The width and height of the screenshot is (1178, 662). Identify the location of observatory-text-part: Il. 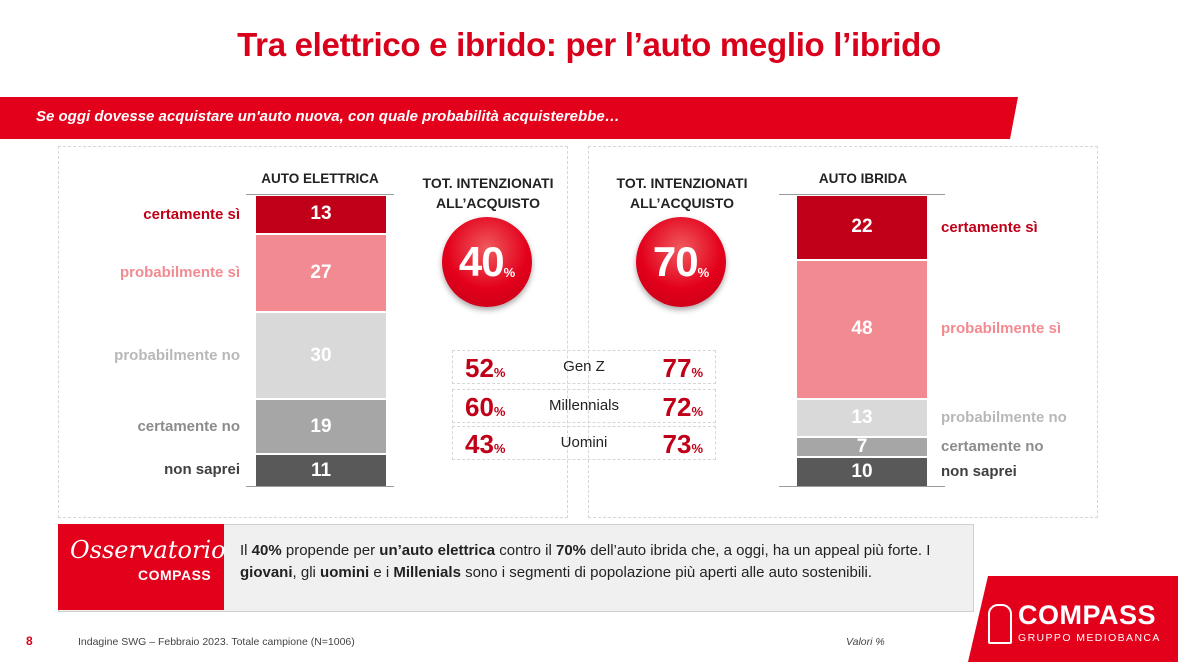
(246, 550).